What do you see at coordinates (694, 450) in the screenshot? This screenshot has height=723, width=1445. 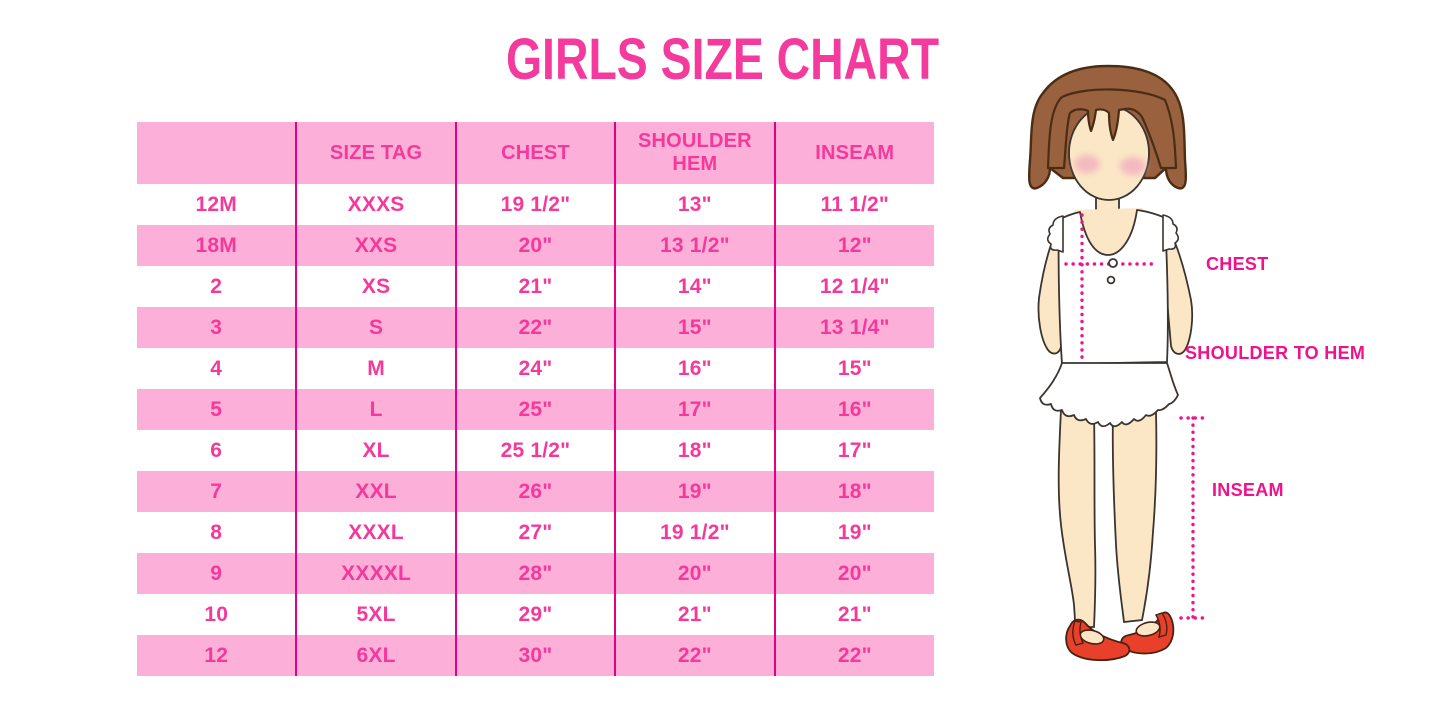 I see `table-cell: 18"` at bounding box center [694, 450].